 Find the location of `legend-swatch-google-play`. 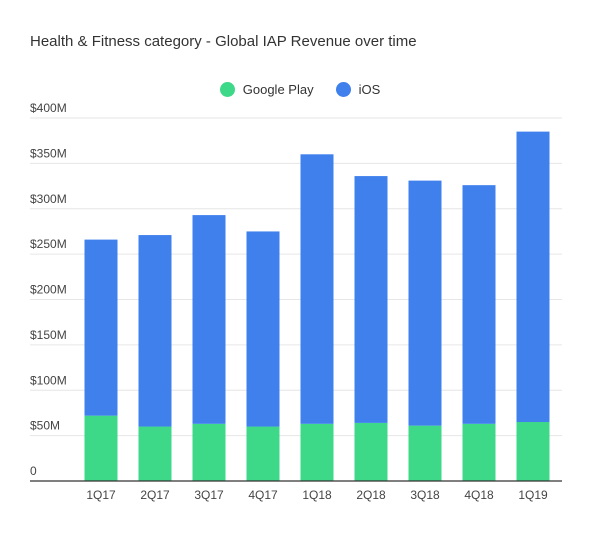

legend-swatch-google-play is located at coordinates (227, 89).